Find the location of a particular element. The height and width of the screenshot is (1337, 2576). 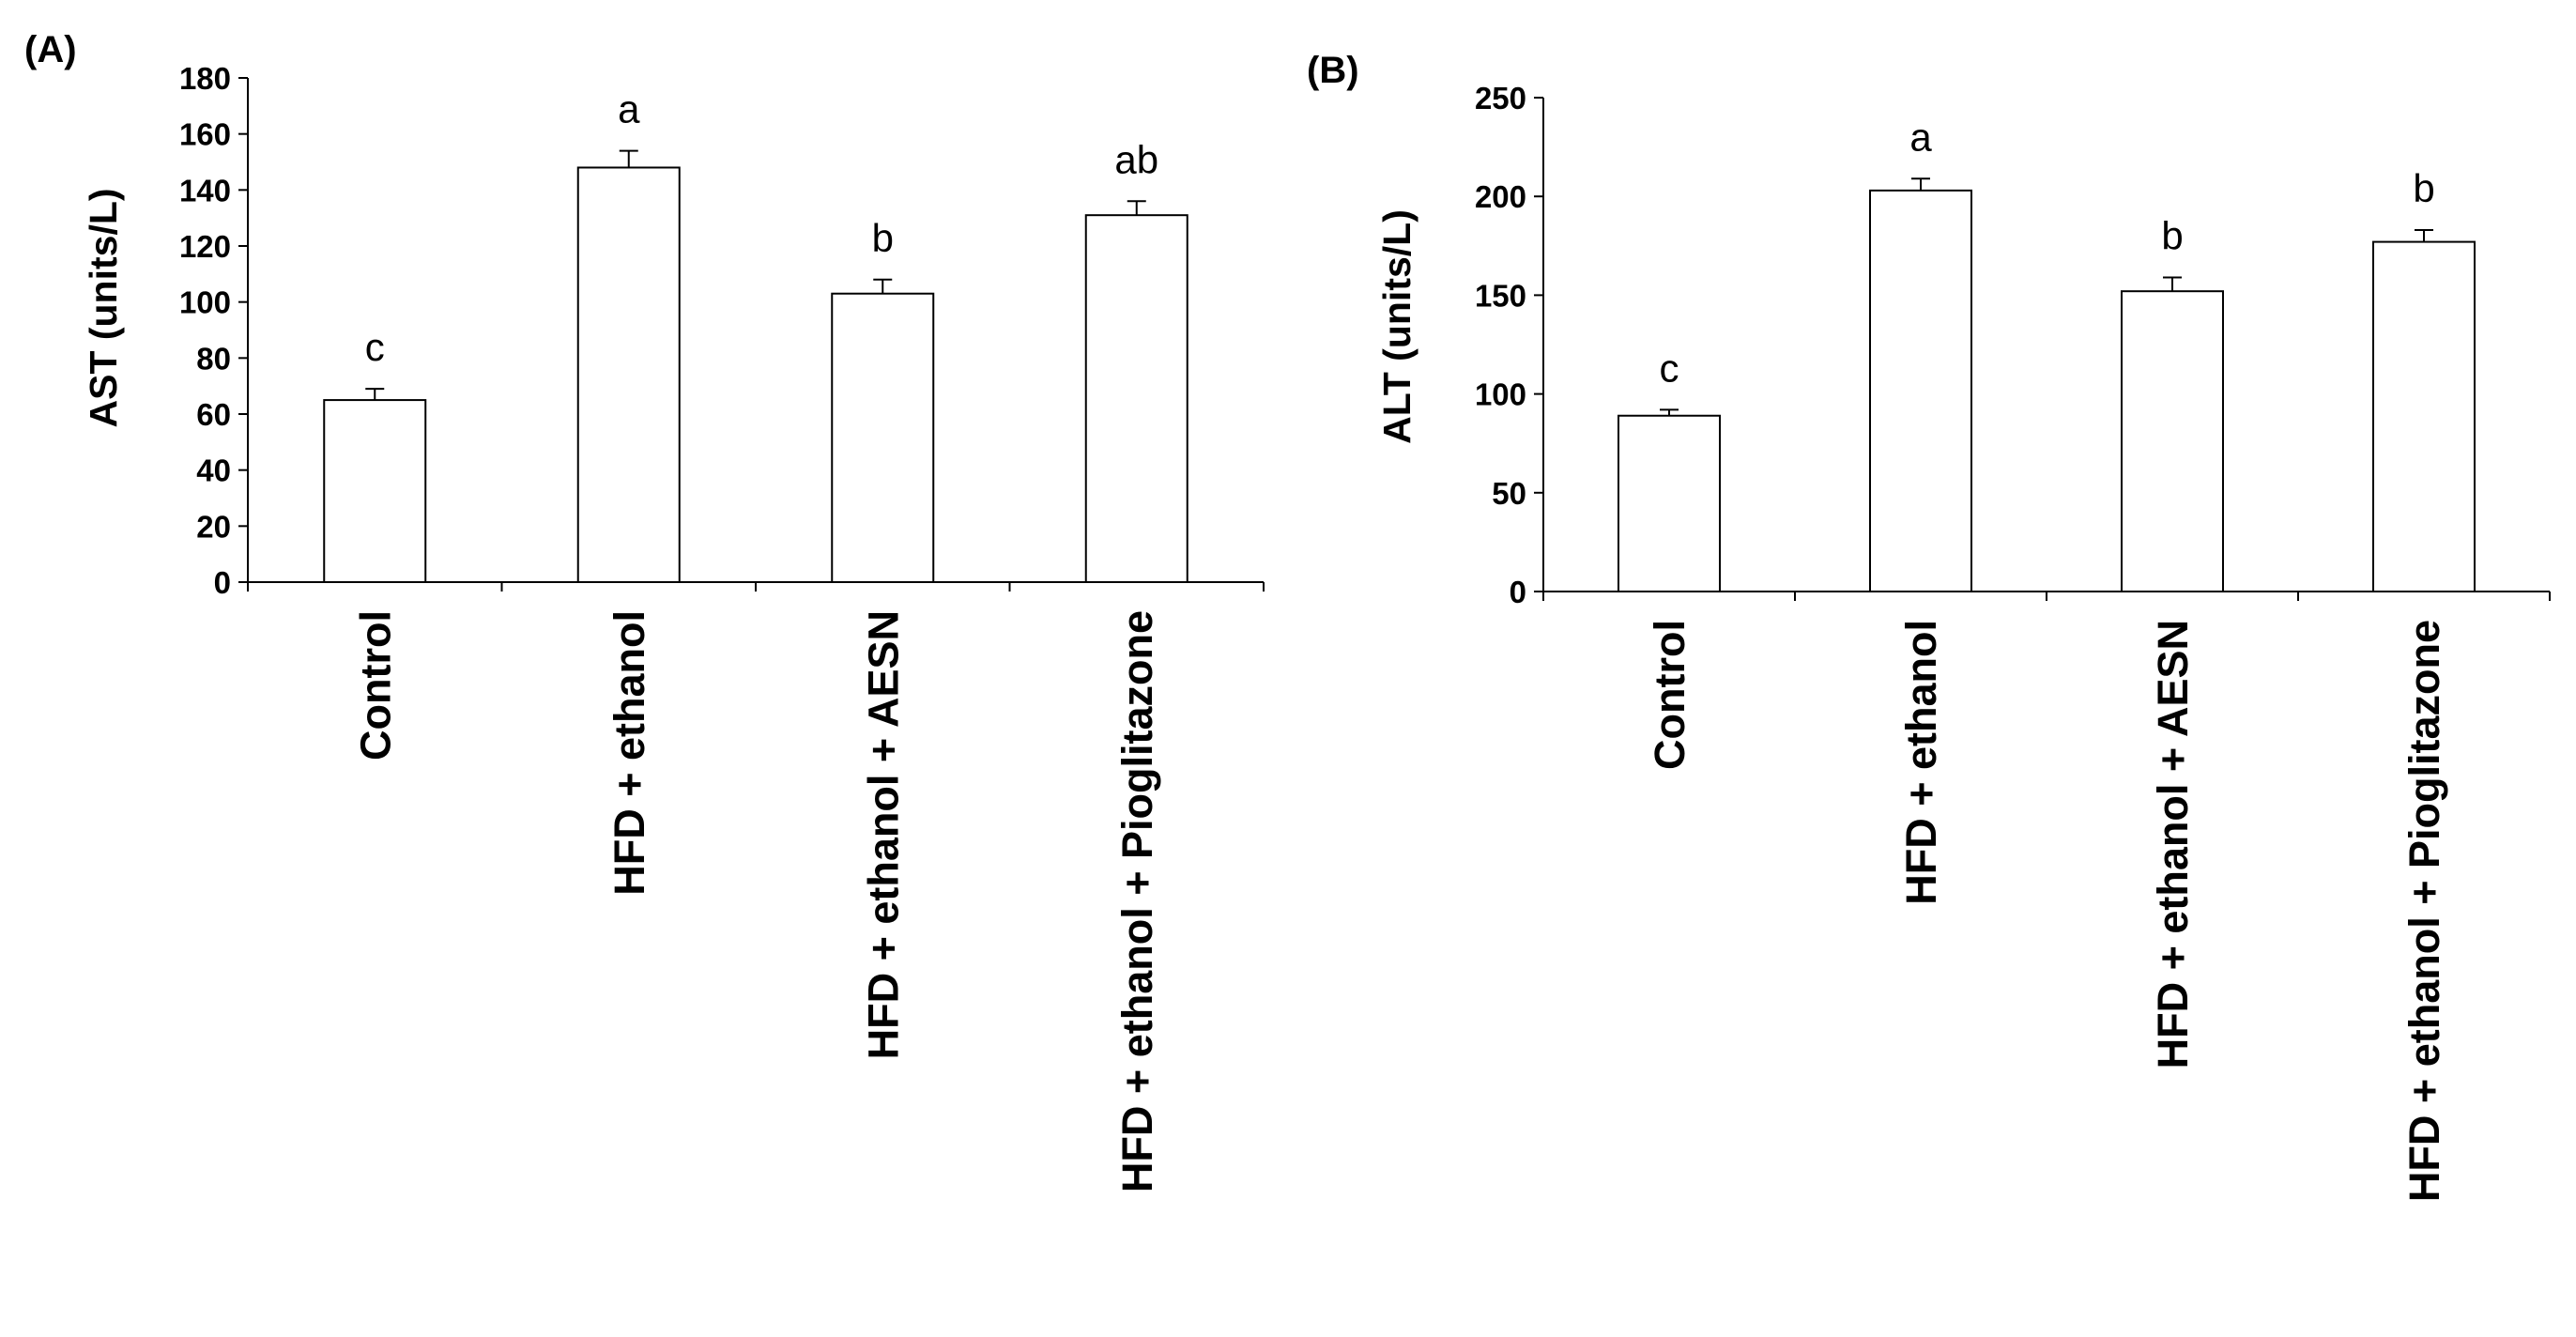

panel-a-significance-letter: a is located at coordinates (629, 109).